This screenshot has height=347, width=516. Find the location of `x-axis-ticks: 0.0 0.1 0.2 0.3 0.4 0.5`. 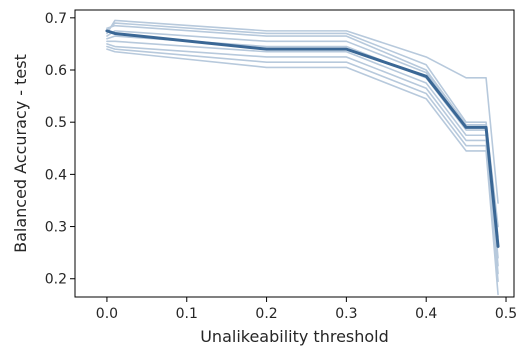

x-axis-ticks: 0.0 0.1 0.2 0.3 0.4 0.5 is located at coordinates (306, 309).